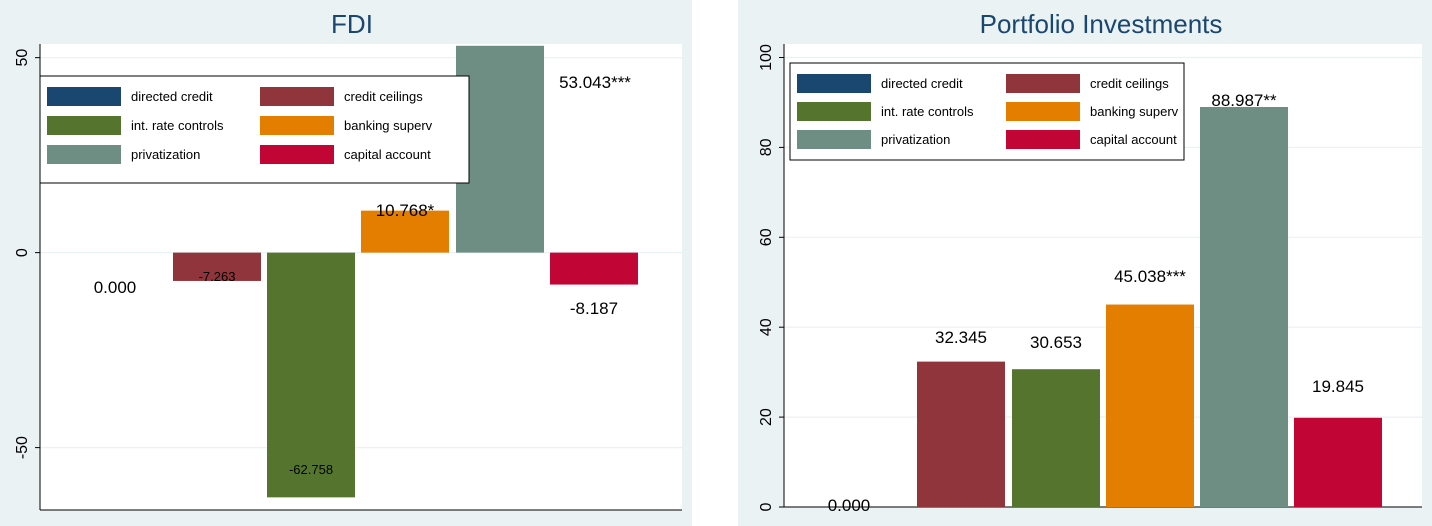  What do you see at coordinates (1244, 100) in the screenshot?
I see `bar-value-label: 88.987**` at bounding box center [1244, 100].